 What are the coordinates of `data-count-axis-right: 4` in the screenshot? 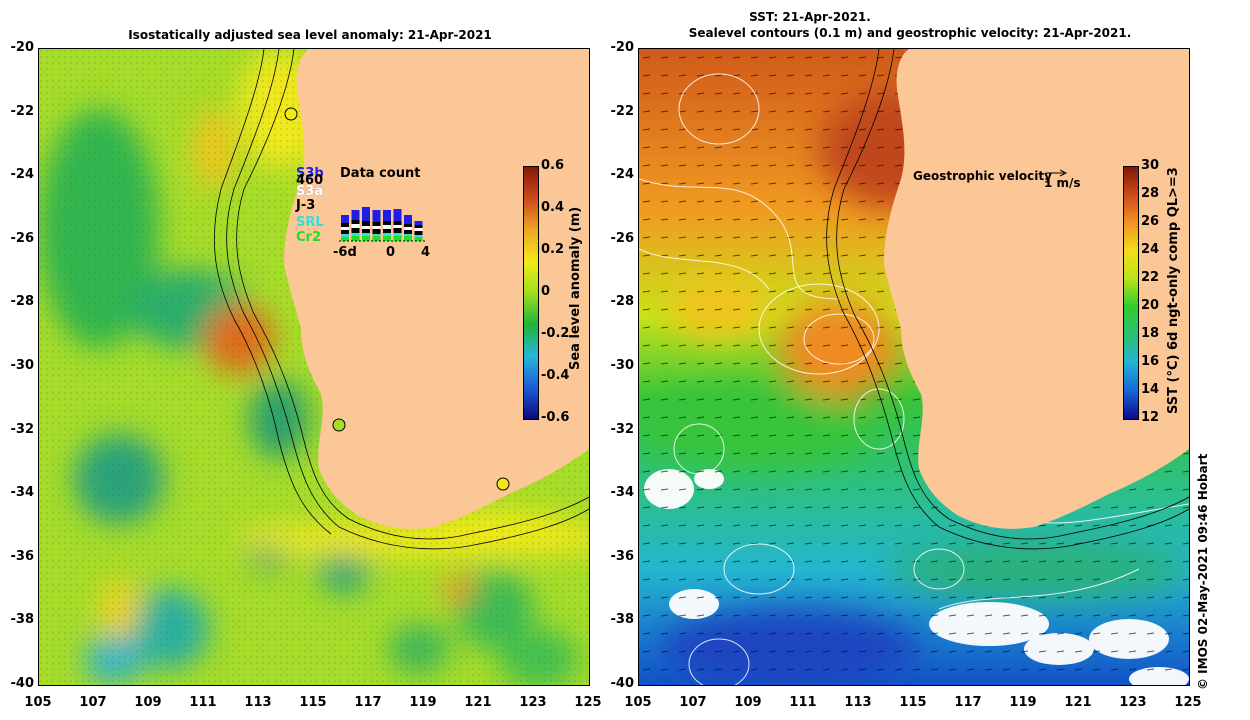 It's located at (426, 252).